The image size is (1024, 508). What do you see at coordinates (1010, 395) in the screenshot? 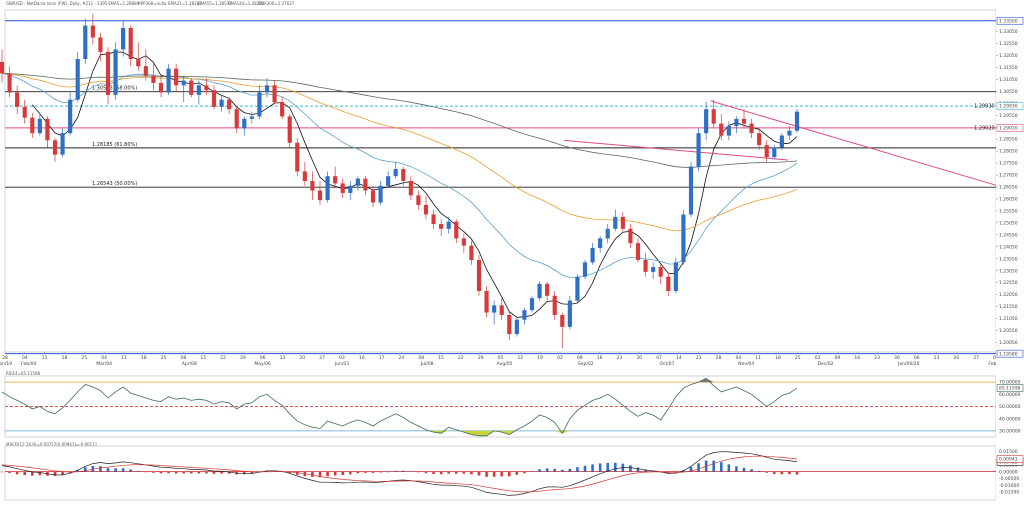
I see `rsi-tick-label: 60.00000` at bounding box center [1010, 395].